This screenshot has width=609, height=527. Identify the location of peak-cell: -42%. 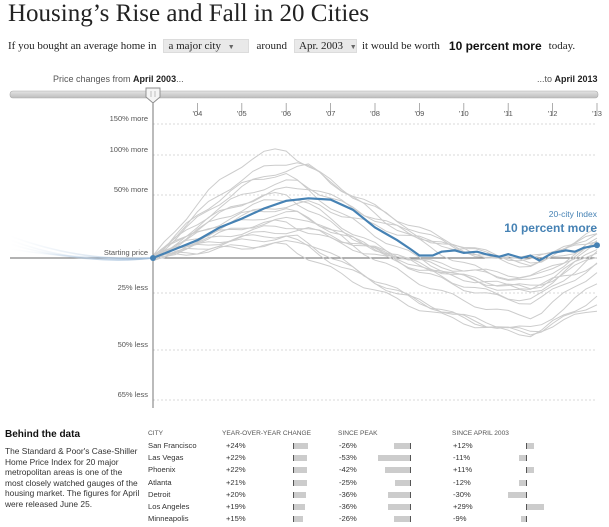
(348, 470).